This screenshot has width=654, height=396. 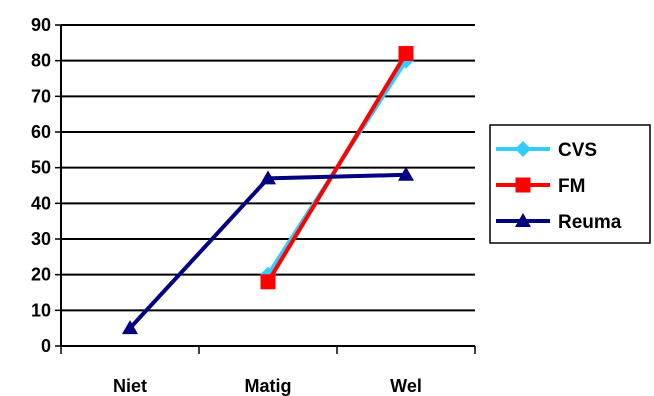 I want to click on x-tick-label-niet: Niet, so click(x=130, y=386).